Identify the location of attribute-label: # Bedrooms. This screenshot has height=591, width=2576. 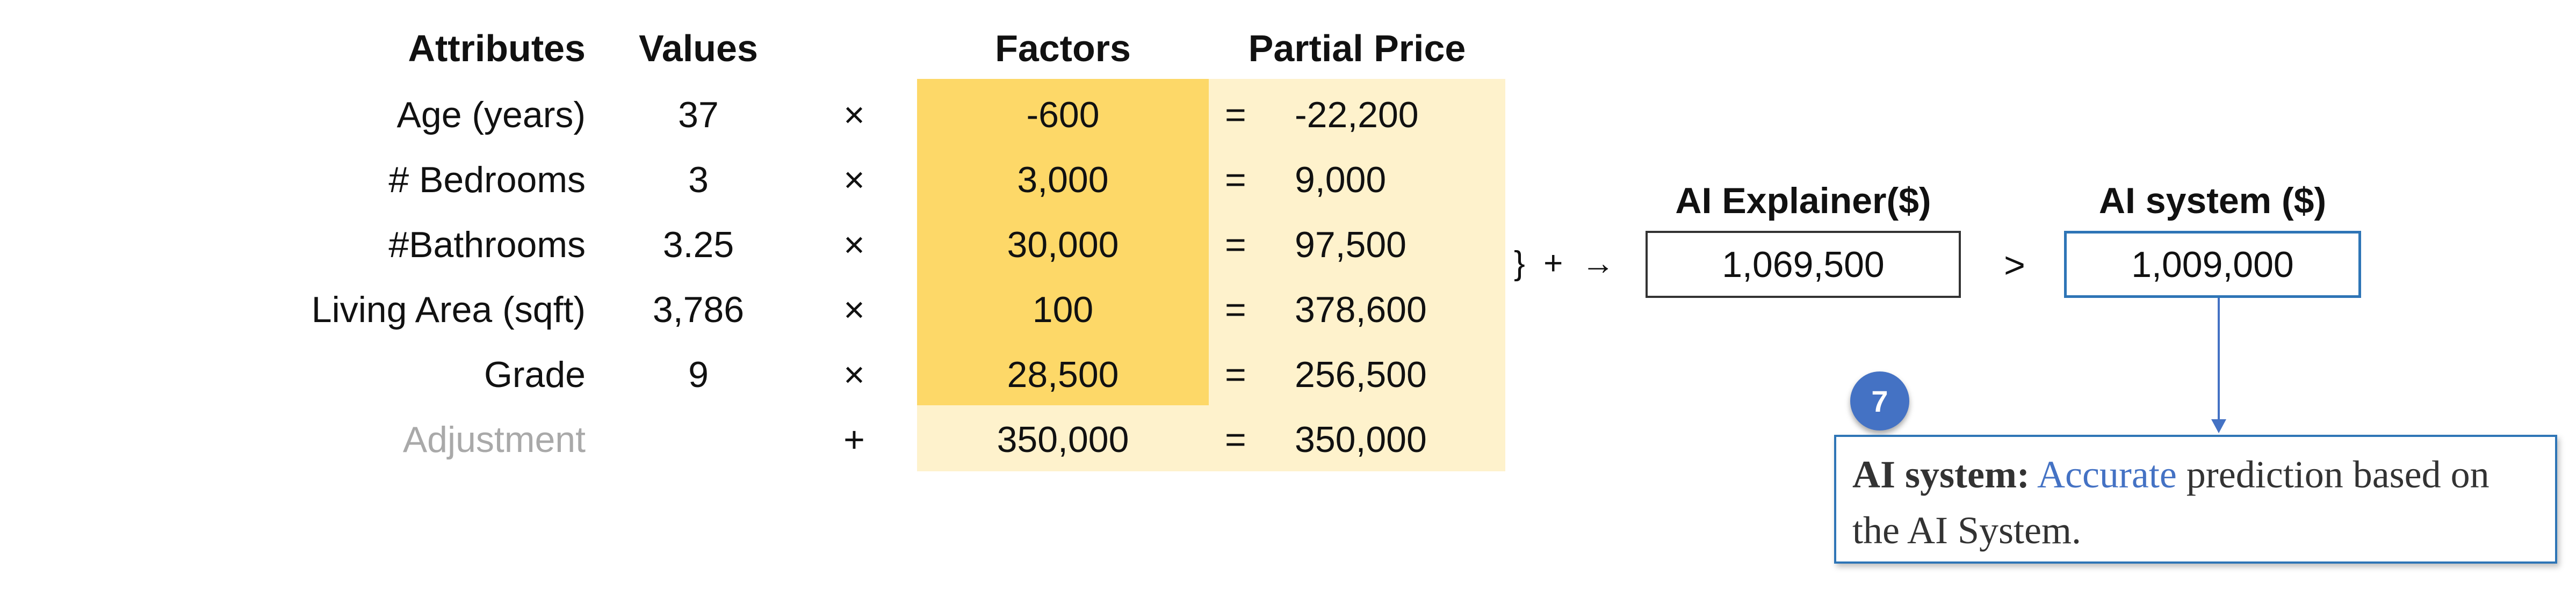
(487, 179).